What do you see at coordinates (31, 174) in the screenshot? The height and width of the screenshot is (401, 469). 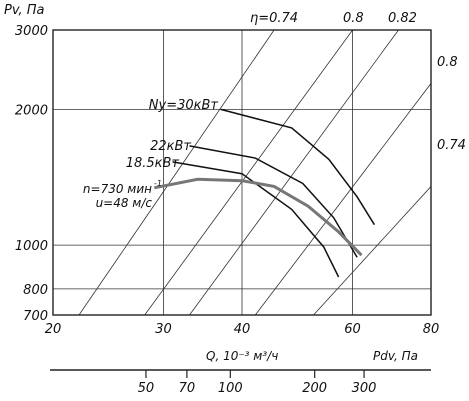 I see `y-tick-labels: 700 800 1000 2000 3000` at bounding box center [31, 174].